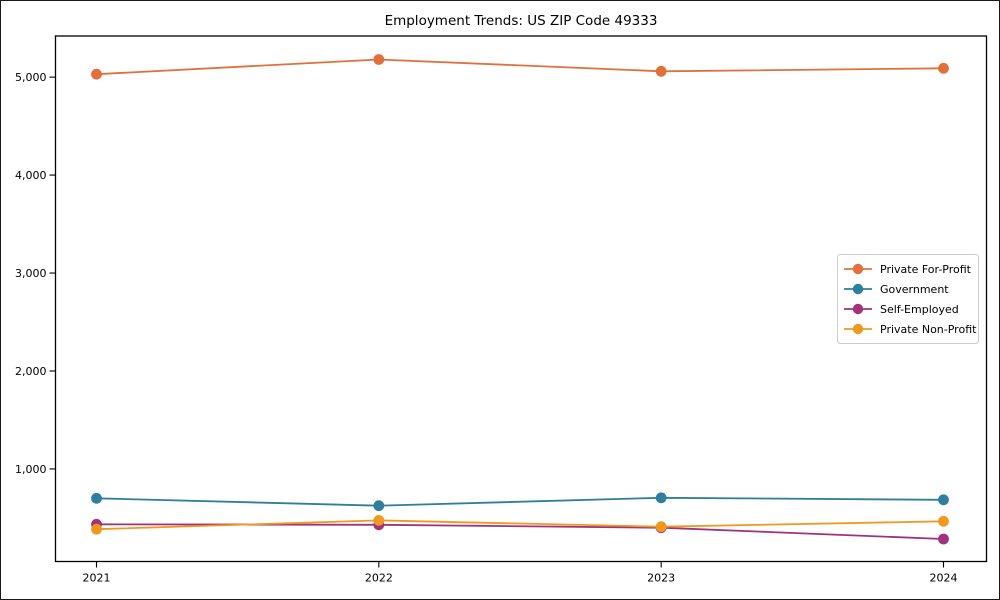 The image size is (1000, 600). I want to click on legend-item-private-for-profit: Private For-Profit, so click(908, 269).